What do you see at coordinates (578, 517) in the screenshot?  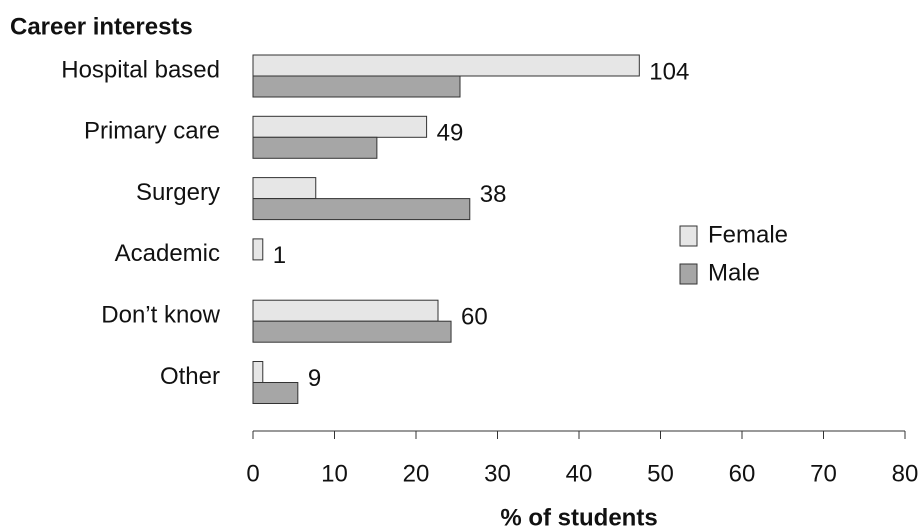 I see `x-axis-title: % of students` at bounding box center [578, 517].